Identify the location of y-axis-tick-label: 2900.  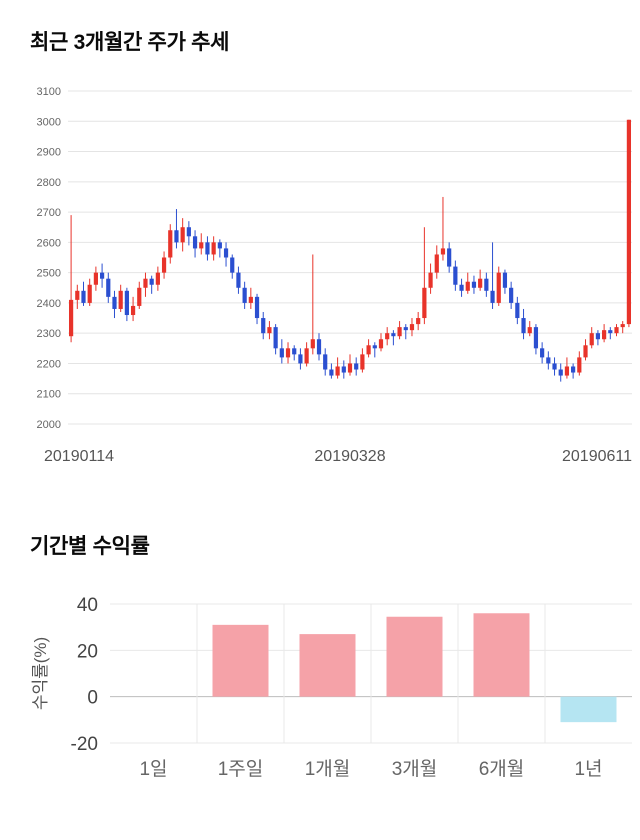
(49, 153).